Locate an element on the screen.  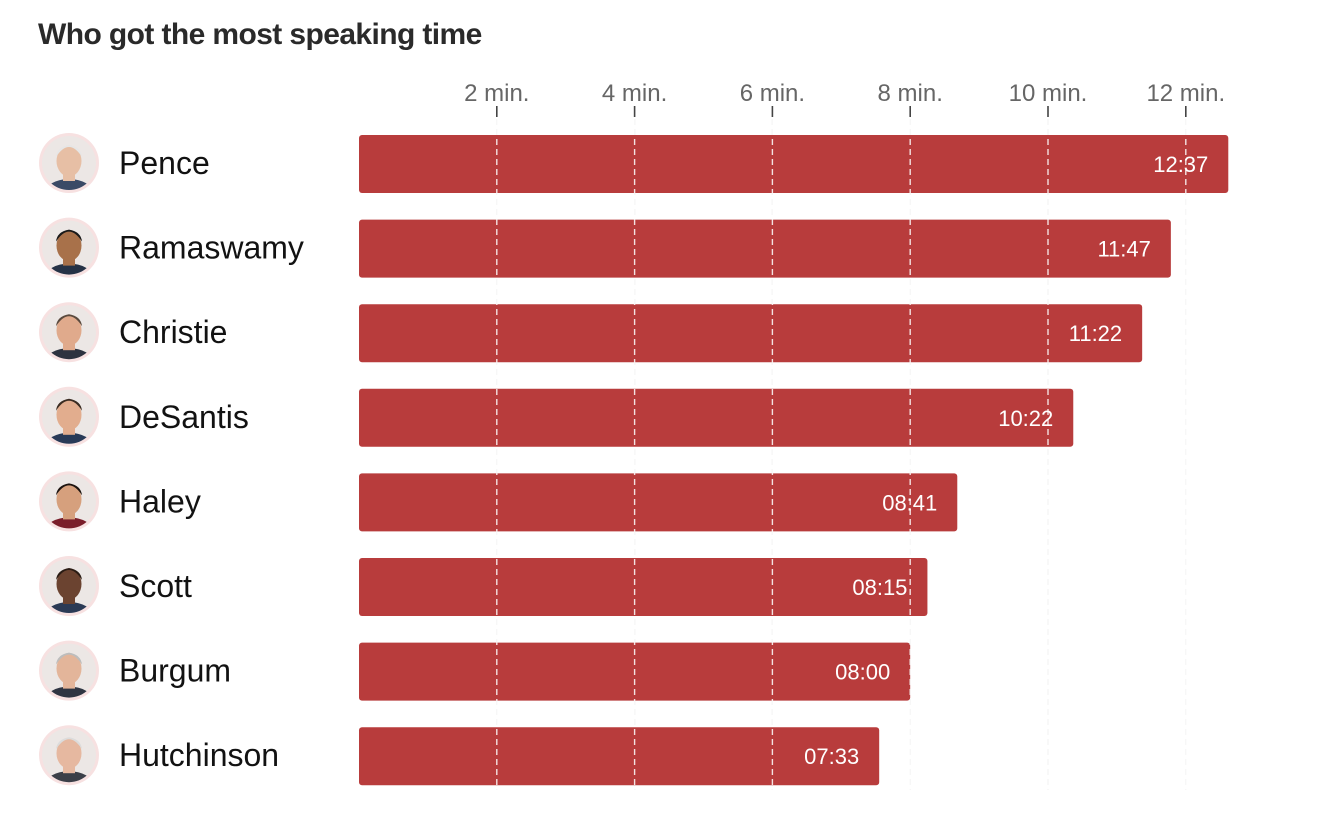
desantis-portrait-icon is located at coordinates (69, 416).